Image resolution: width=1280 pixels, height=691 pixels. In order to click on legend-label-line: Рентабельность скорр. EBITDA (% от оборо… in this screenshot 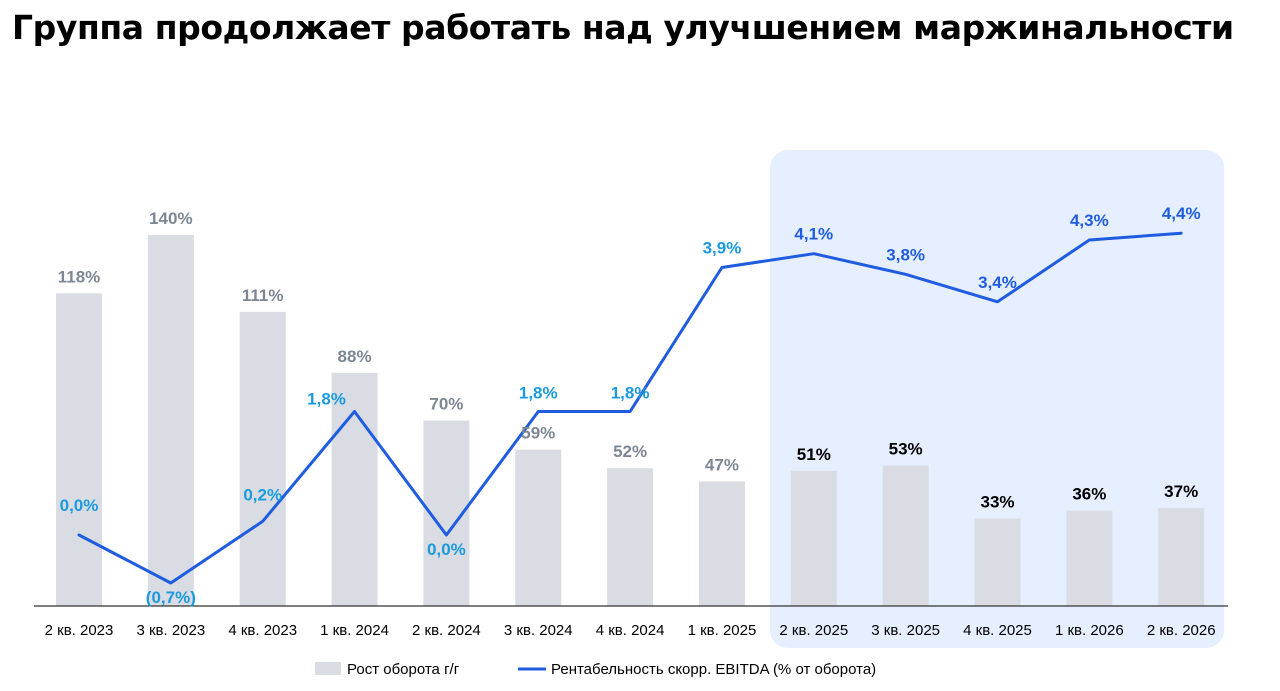, I will do `click(713, 669)`.